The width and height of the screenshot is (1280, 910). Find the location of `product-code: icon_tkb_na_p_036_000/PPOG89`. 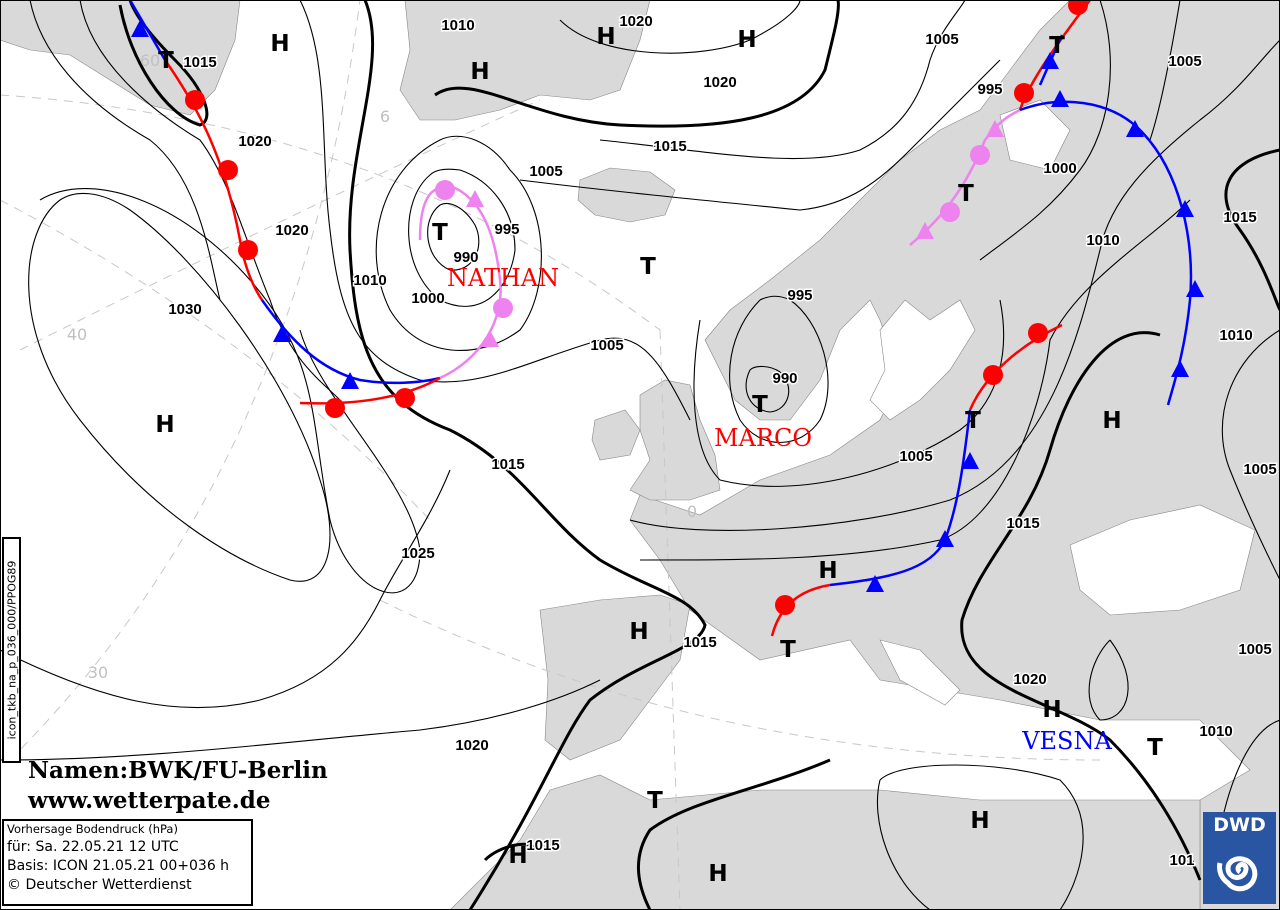

product-code: icon_tkb_na_p_036_000/PPOG89 is located at coordinates (11, 650).